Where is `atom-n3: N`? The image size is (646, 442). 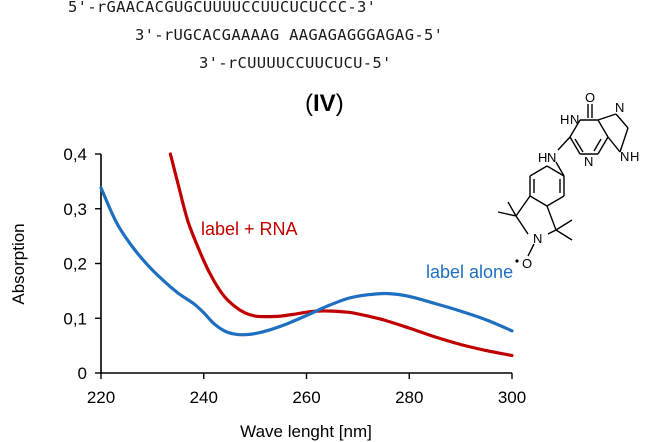 atom-n3: N is located at coordinates (588, 161).